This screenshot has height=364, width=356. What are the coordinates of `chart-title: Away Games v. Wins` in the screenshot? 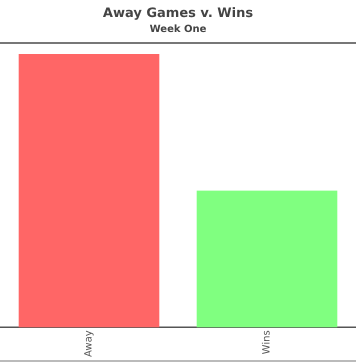 It's located at (178, 13).